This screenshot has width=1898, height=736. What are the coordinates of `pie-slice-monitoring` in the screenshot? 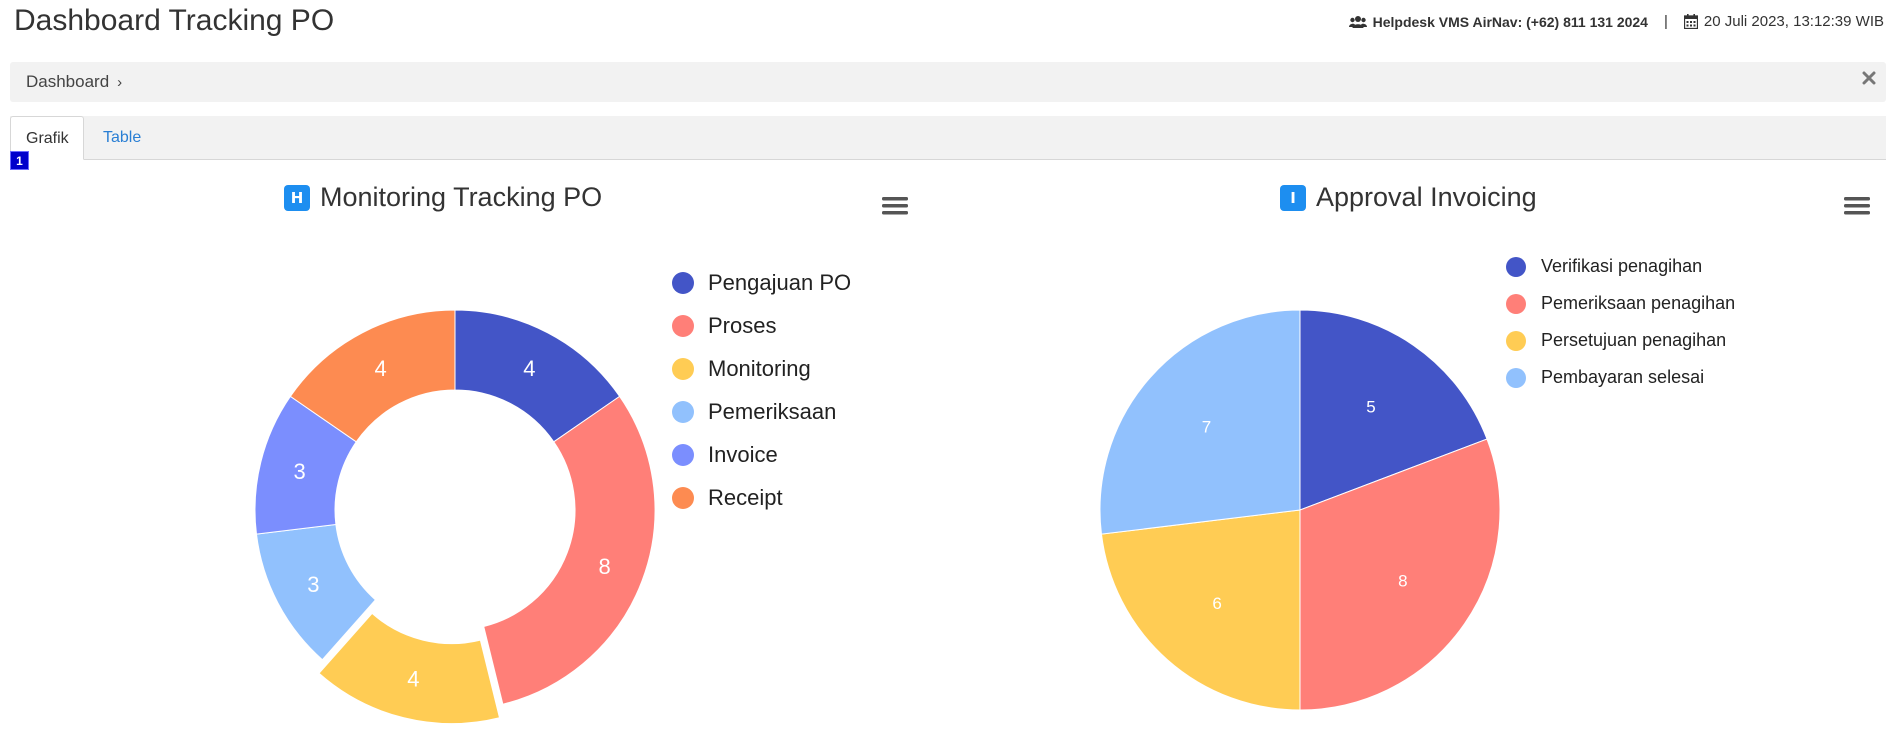 It's located at (409, 668).